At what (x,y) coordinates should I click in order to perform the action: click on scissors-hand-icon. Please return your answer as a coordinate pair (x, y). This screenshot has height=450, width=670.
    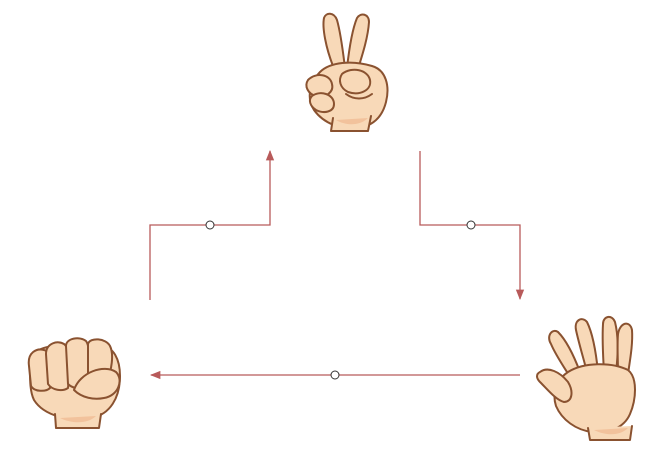
    Looking at the image, I should click on (347, 72).